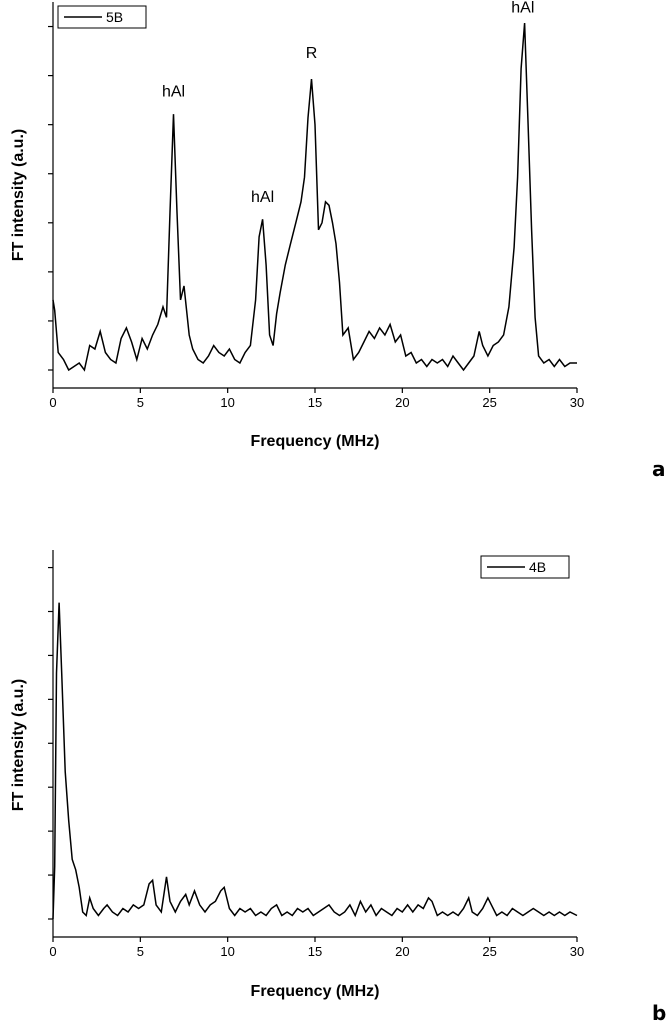  I want to click on x-axis-title-b: Frequency (MHz), so click(315, 991).